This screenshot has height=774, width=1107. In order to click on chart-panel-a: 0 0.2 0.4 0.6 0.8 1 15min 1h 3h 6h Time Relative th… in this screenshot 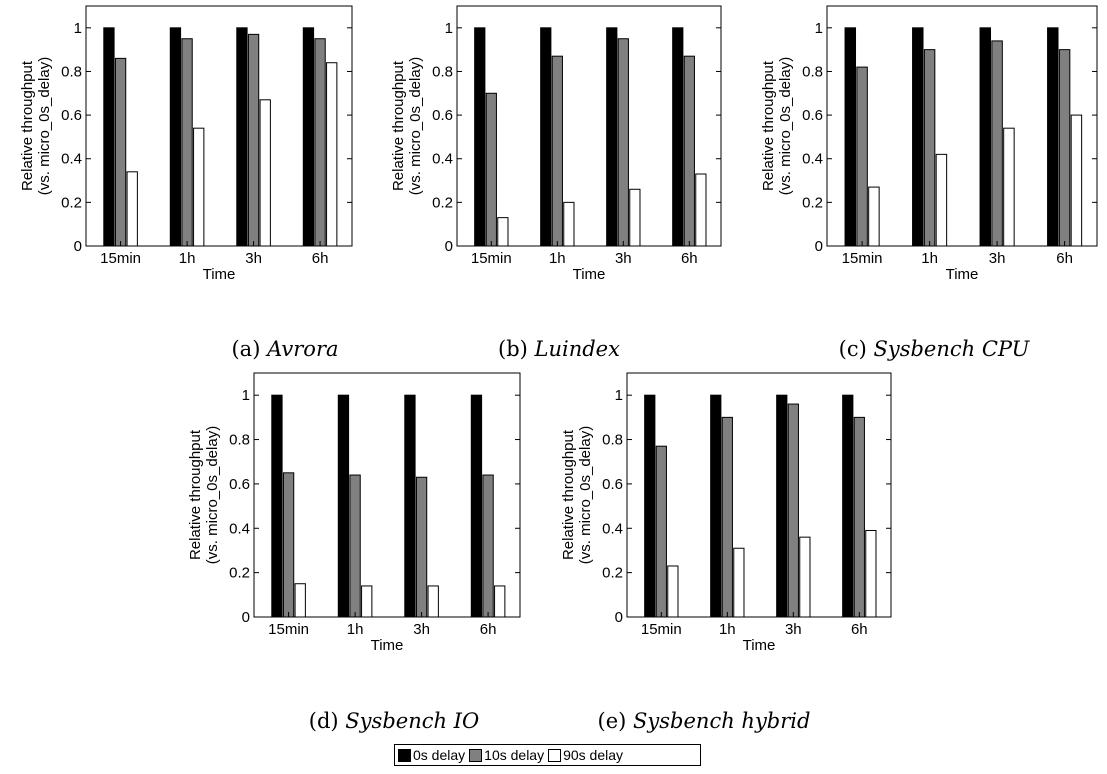, I will do `click(186, 183)`.